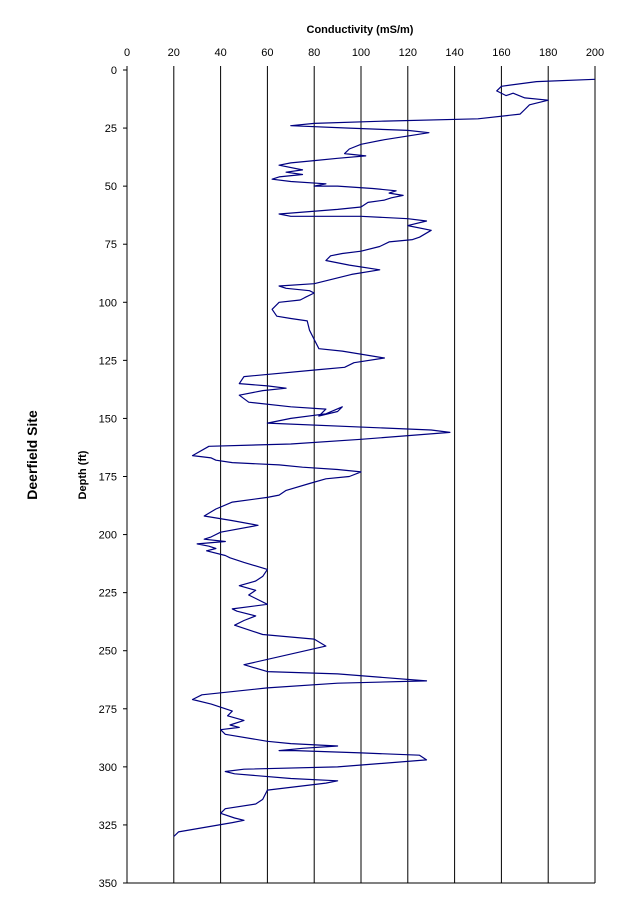  What do you see at coordinates (108, 536) in the screenshot?
I see `y-tick-label: 200` at bounding box center [108, 536].